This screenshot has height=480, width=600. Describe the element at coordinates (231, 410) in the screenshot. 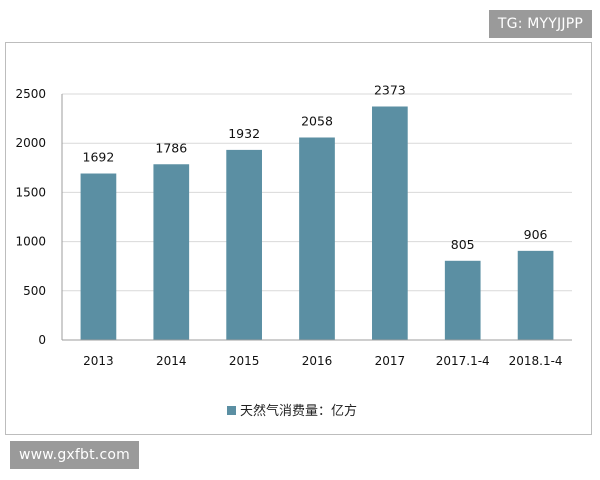

I see `legend-swatch` at that location.